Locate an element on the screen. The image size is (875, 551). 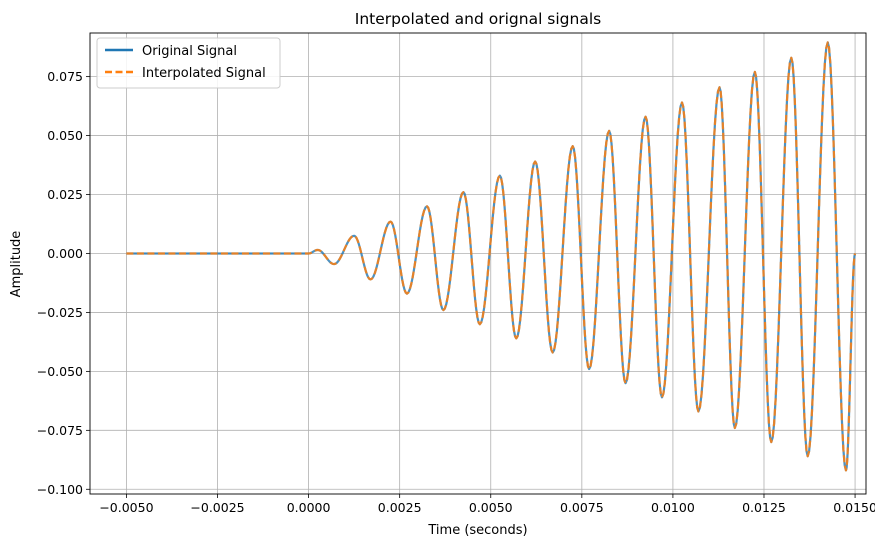
x-tick-label: 0.0075 is located at coordinates (582, 507).